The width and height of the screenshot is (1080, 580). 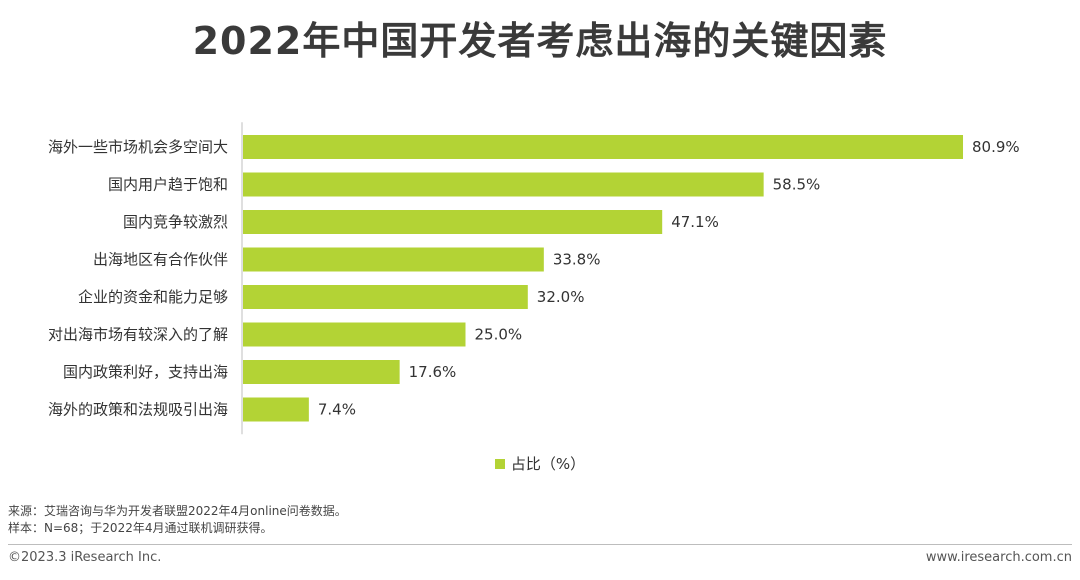 What do you see at coordinates (548, 464) in the screenshot?
I see `legend-label: 占比（%）` at bounding box center [548, 464].